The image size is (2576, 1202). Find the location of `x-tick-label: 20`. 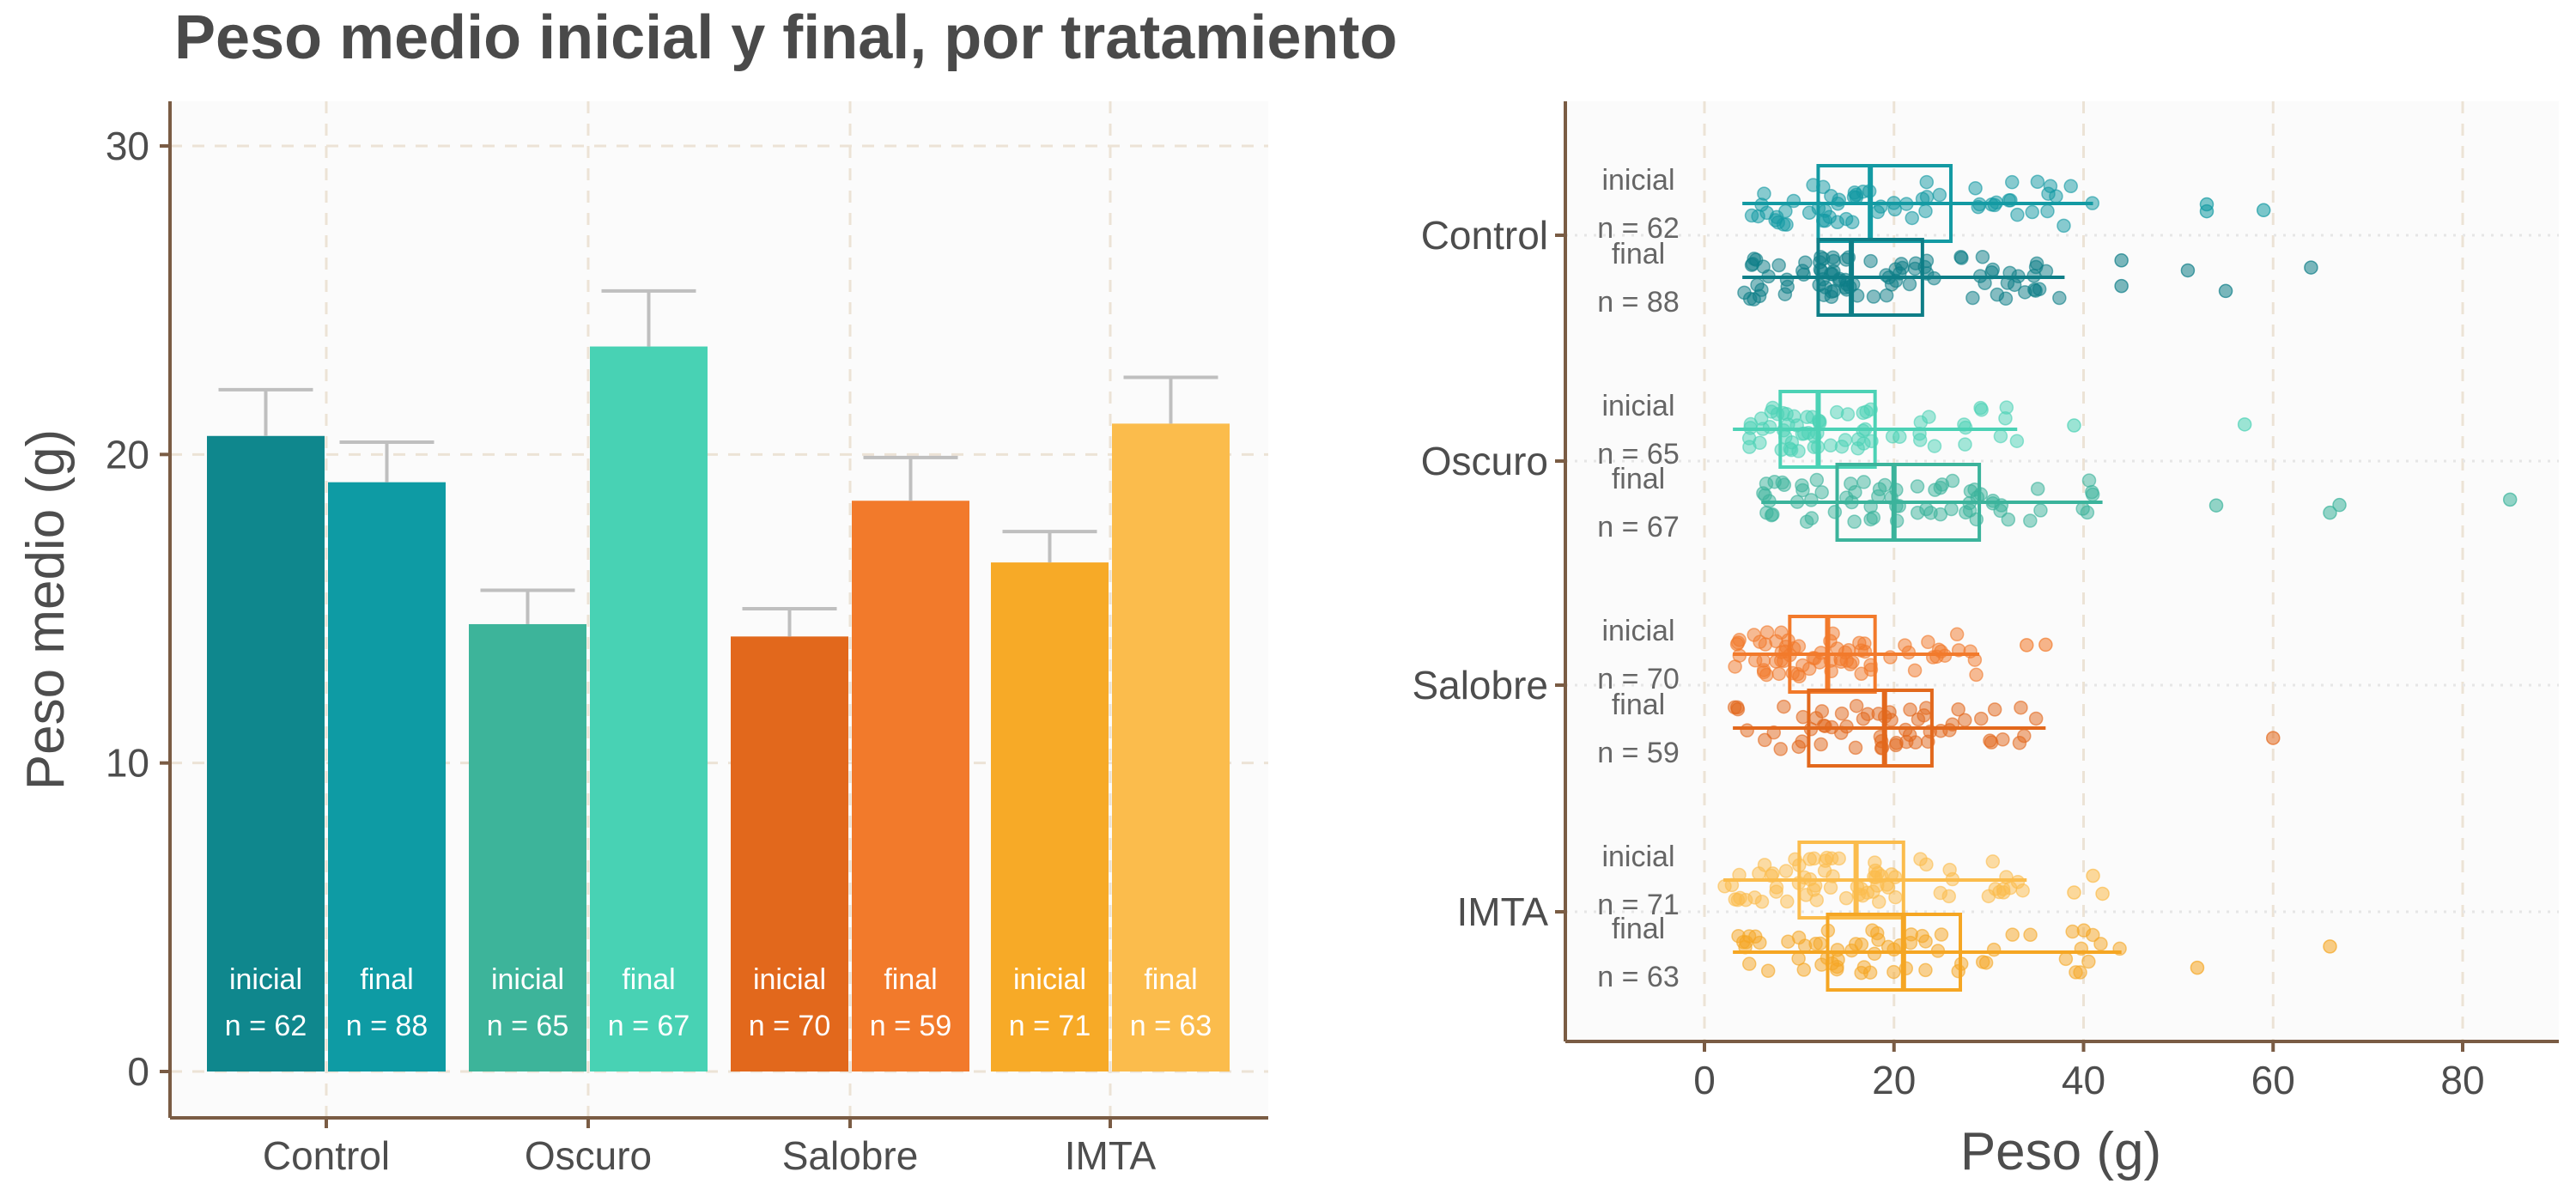

x-tick-label: 20 is located at coordinates (1894, 1080).